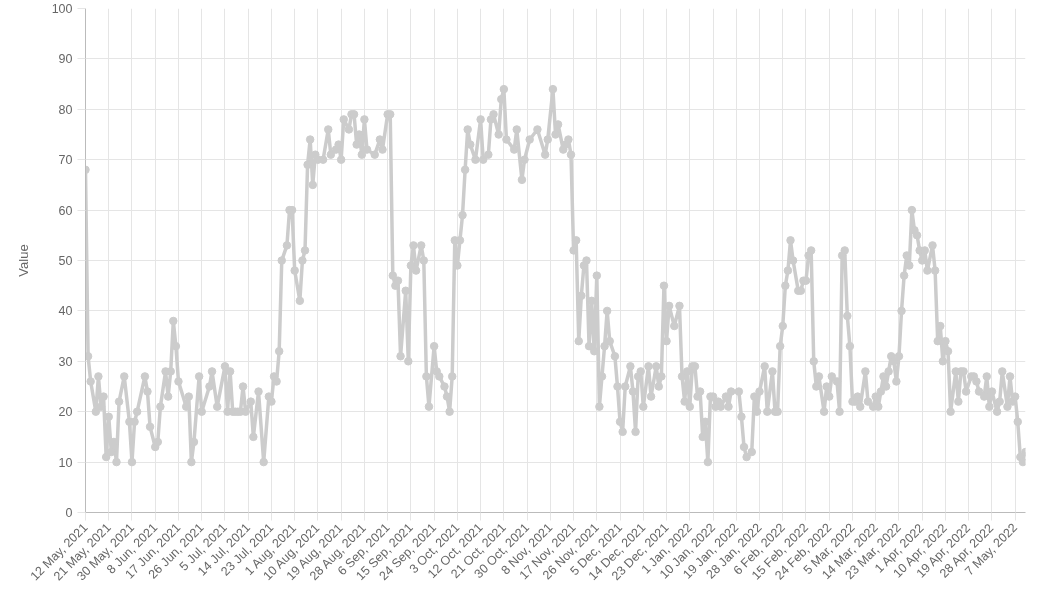 Image resolution: width=1050 pixels, height=600 pixels. What do you see at coordinates (65, 210) in the screenshot?
I see `y-tick-label: 60` at bounding box center [65, 210].